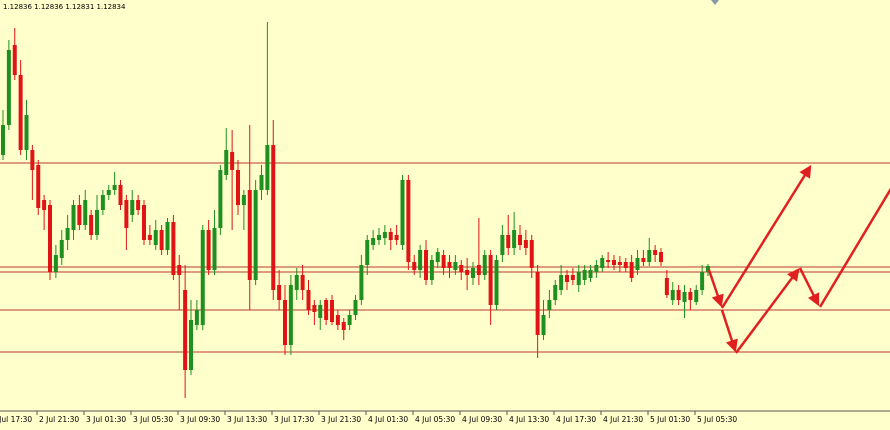 This screenshot has height=430, width=890. Describe the element at coordinates (200, 419) in the screenshot. I see `x-tick-label: 3 Jul 09:30` at that location.